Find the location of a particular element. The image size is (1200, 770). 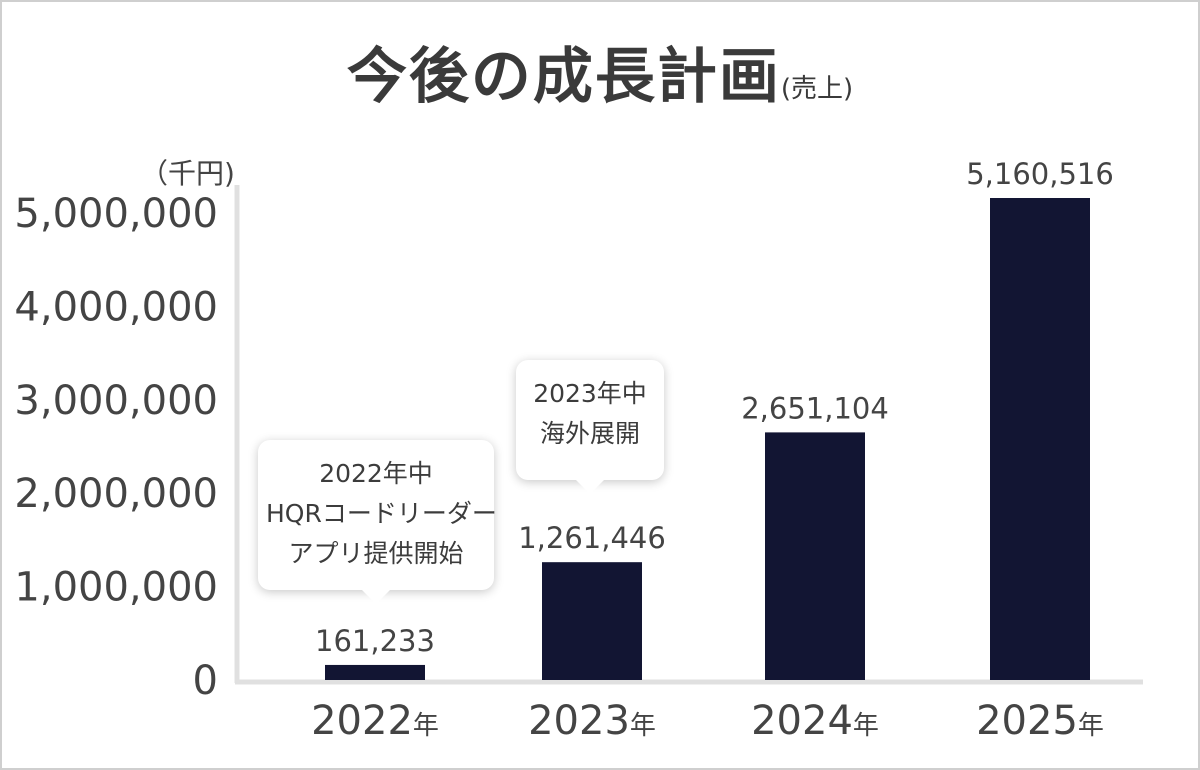

category-label: 2025年 is located at coordinates (1040, 721).